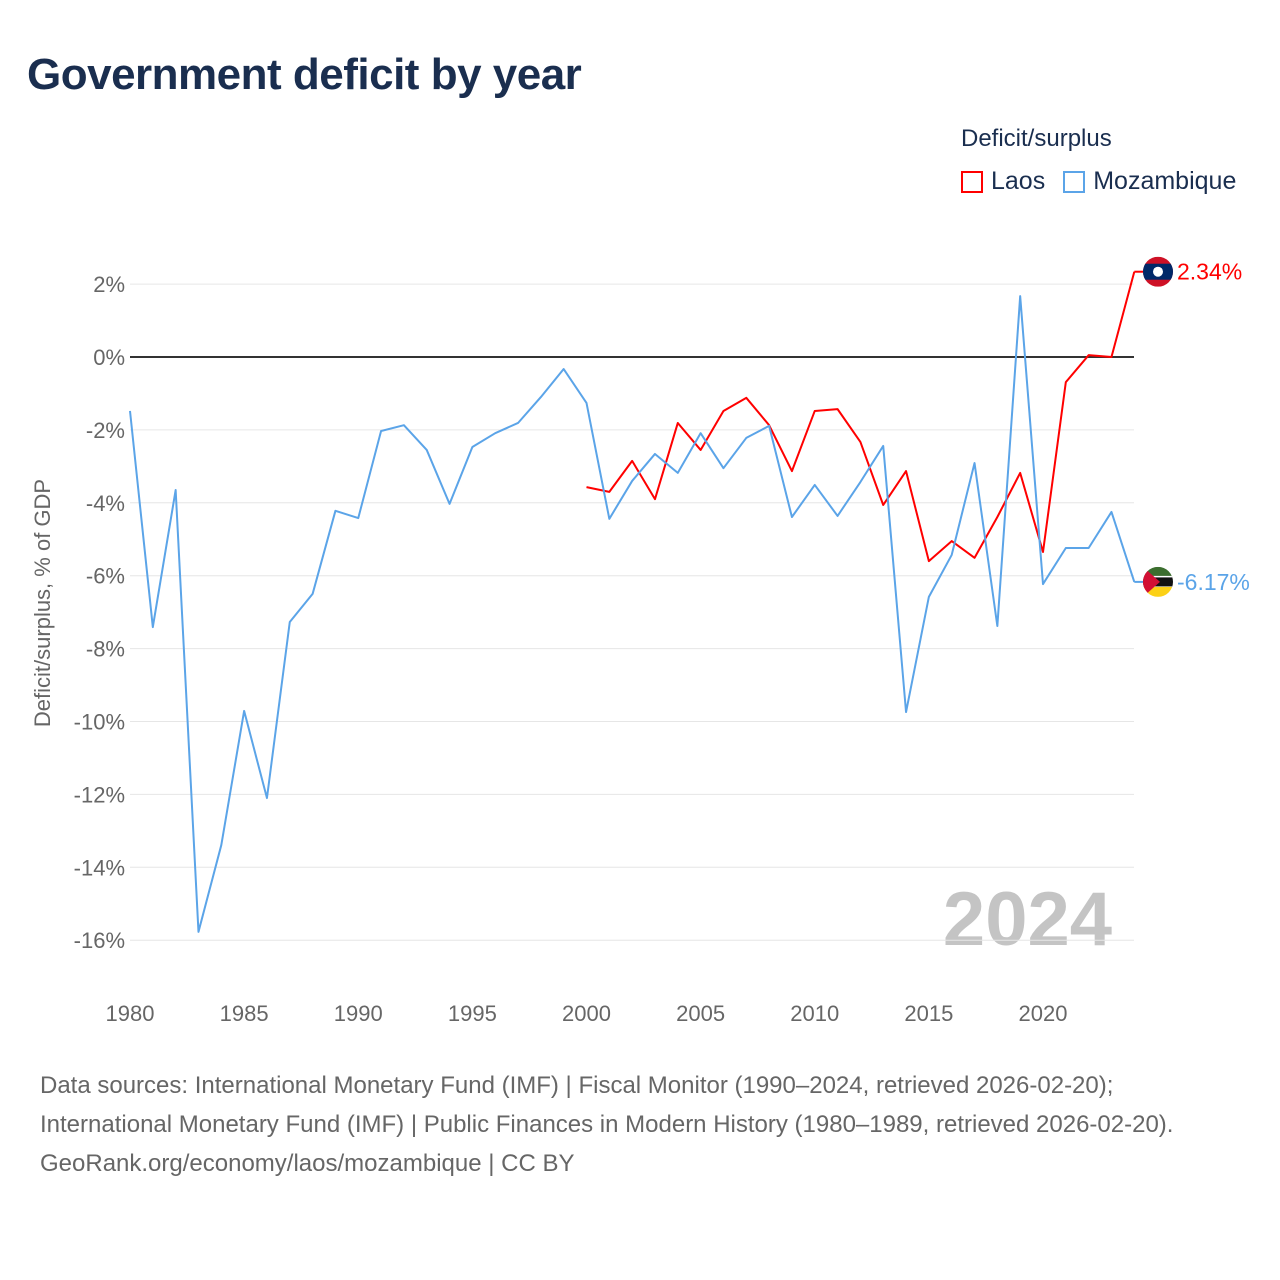  I want to click on series-line-laos, so click(861, 417).